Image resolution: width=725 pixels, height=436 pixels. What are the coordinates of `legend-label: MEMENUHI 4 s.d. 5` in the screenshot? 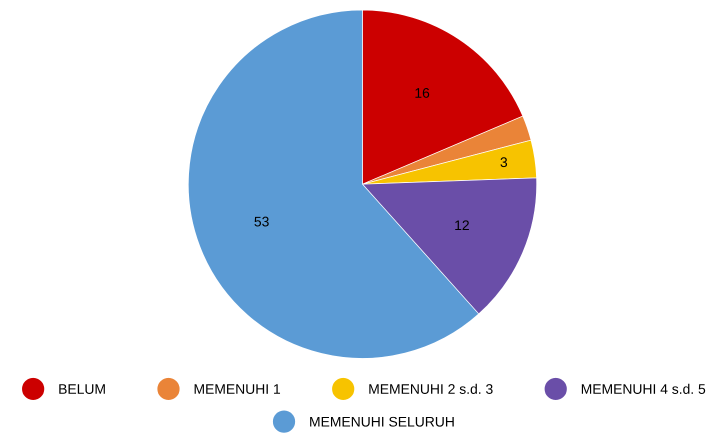 It's located at (644, 389).